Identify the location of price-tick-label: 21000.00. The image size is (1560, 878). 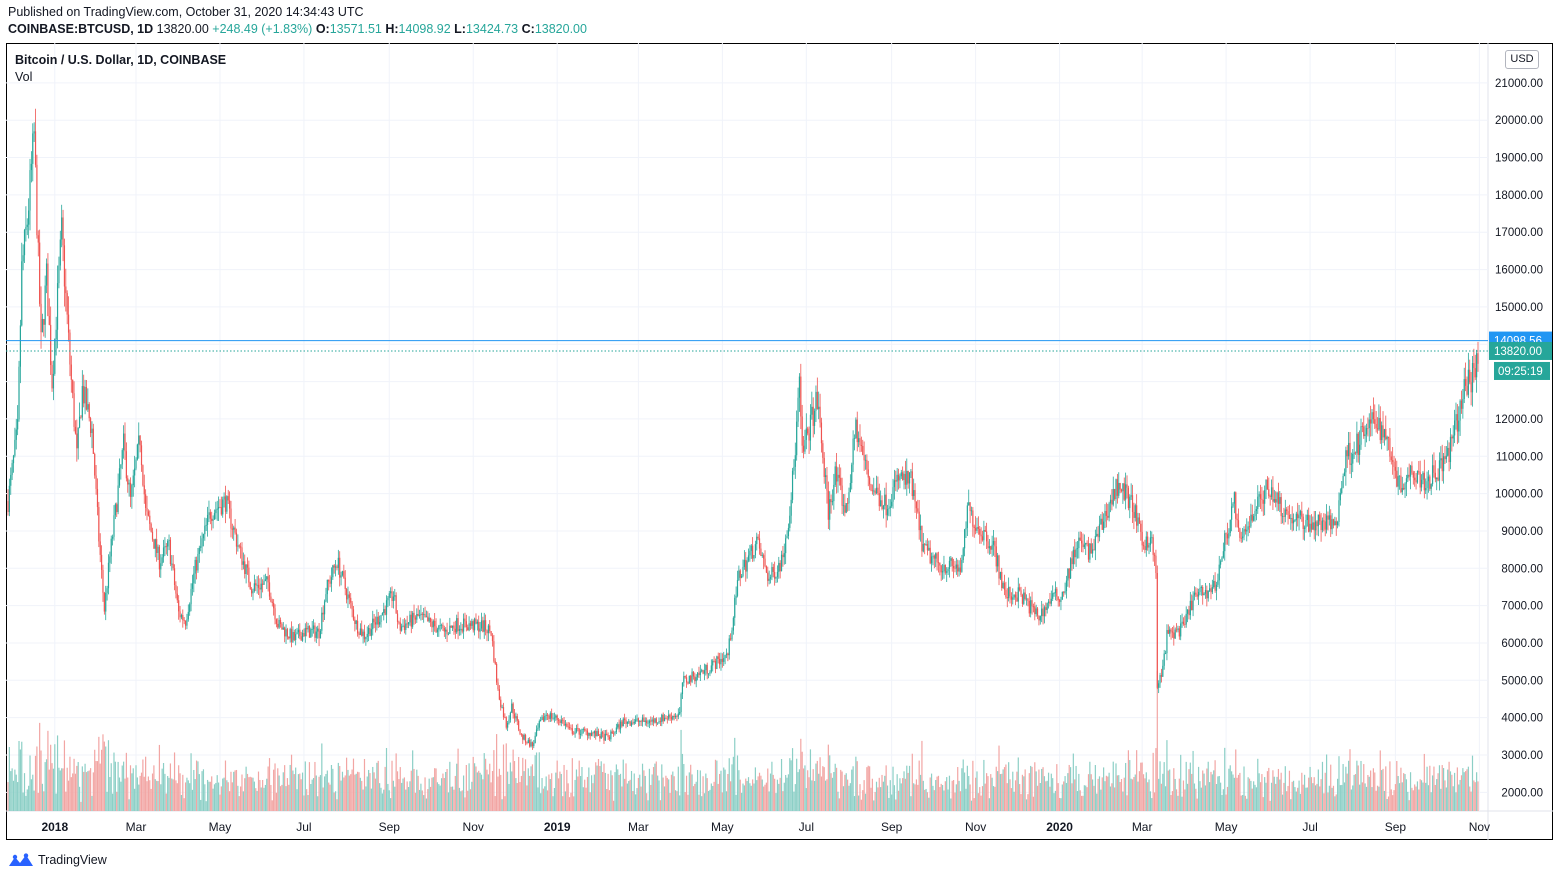
(1519, 84).